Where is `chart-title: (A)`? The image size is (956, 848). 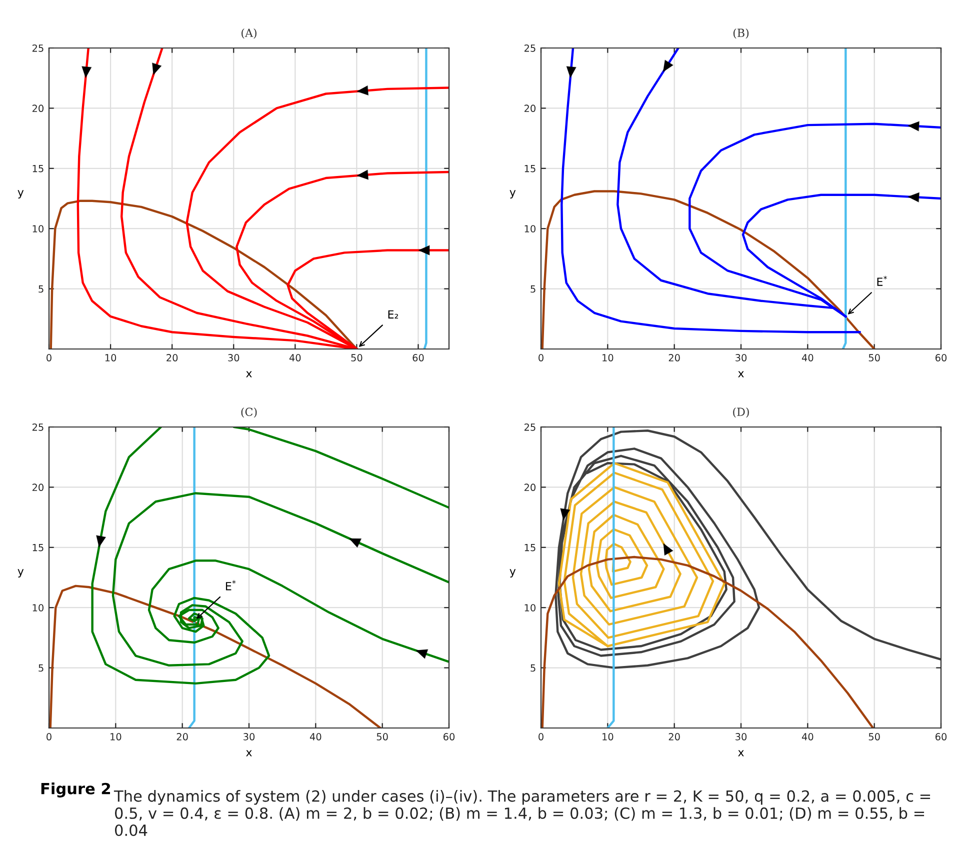 chart-title: (A) is located at coordinates (249, 33).